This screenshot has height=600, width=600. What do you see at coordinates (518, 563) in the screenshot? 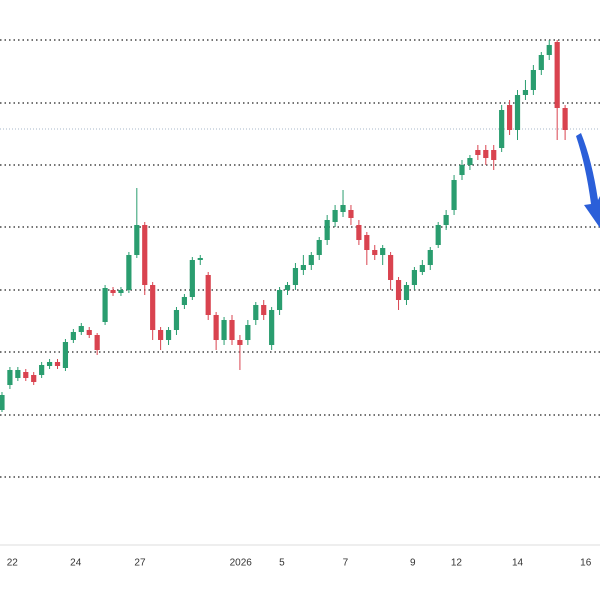
I see `x-tick-label: 14` at bounding box center [518, 563].